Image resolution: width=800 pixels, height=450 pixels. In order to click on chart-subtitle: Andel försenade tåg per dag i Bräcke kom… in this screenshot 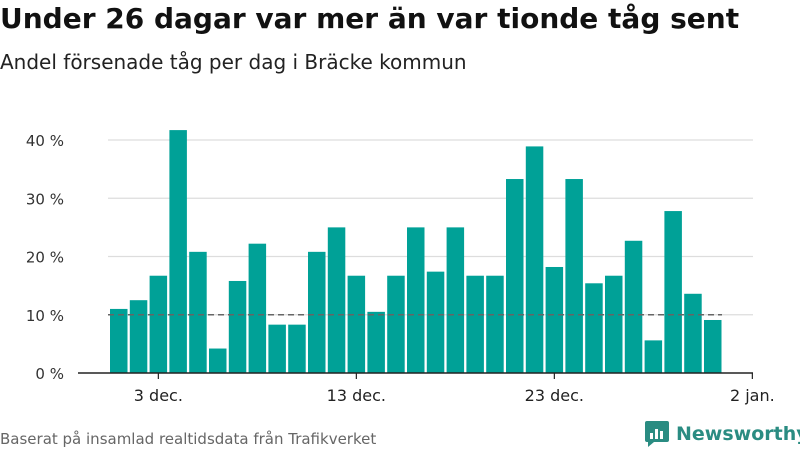, I will do `click(233, 62)`.